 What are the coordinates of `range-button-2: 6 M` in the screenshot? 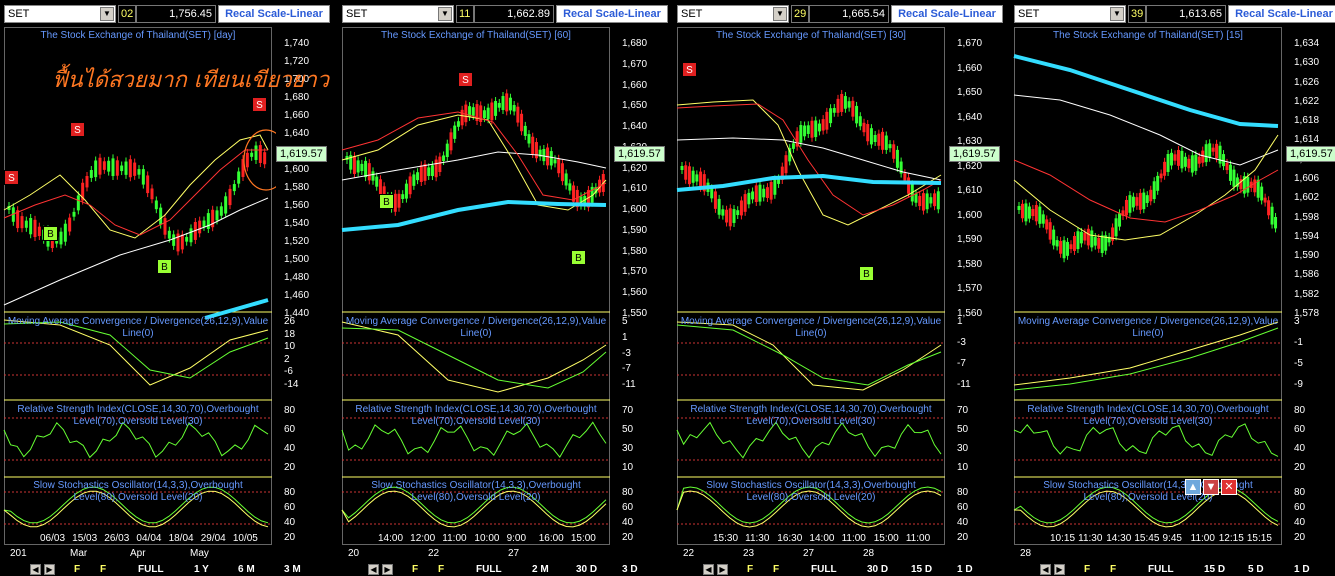 It's located at (246, 569).